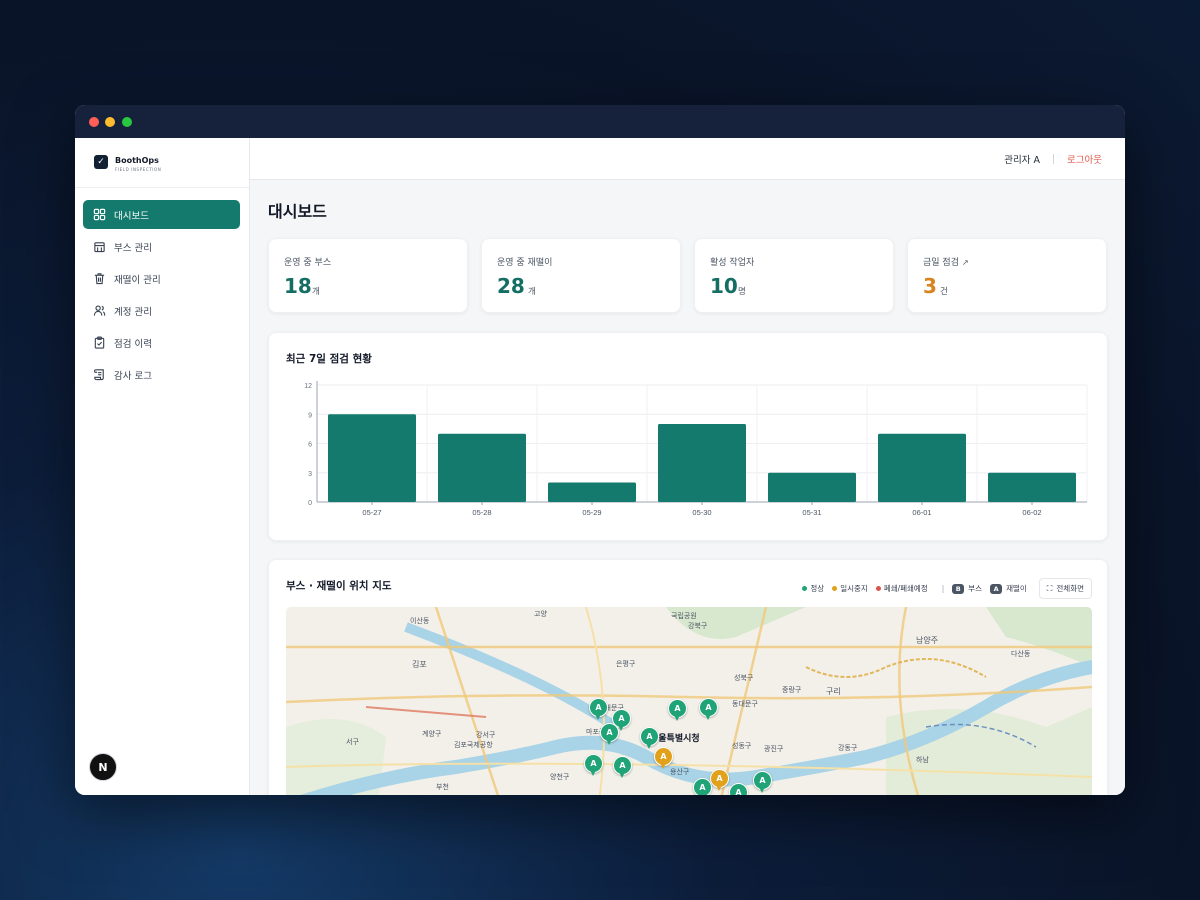 Image resolution: width=1200 pixels, height=900 pixels. I want to click on ashtray-badge: A, so click(996, 588).